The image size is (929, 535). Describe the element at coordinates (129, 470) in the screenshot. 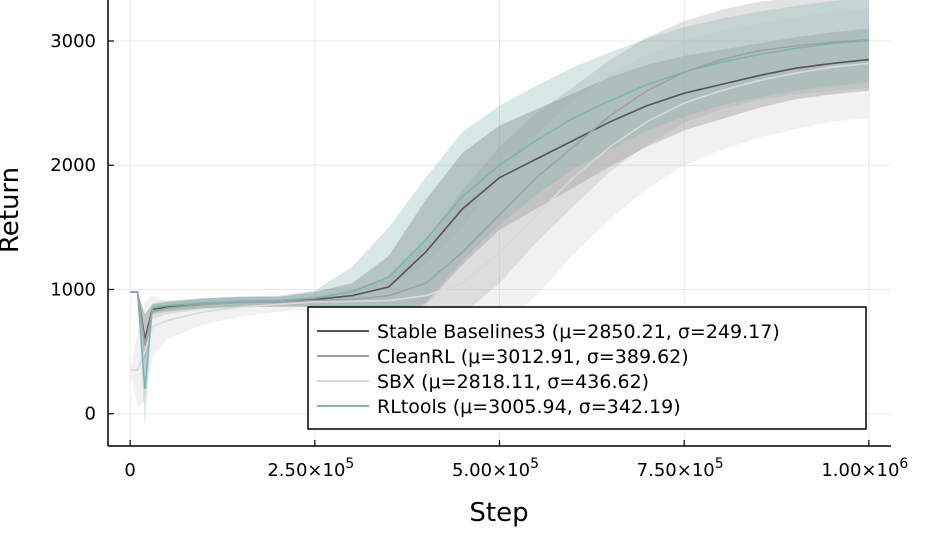

I see `x-tick-label-0: 0` at that location.